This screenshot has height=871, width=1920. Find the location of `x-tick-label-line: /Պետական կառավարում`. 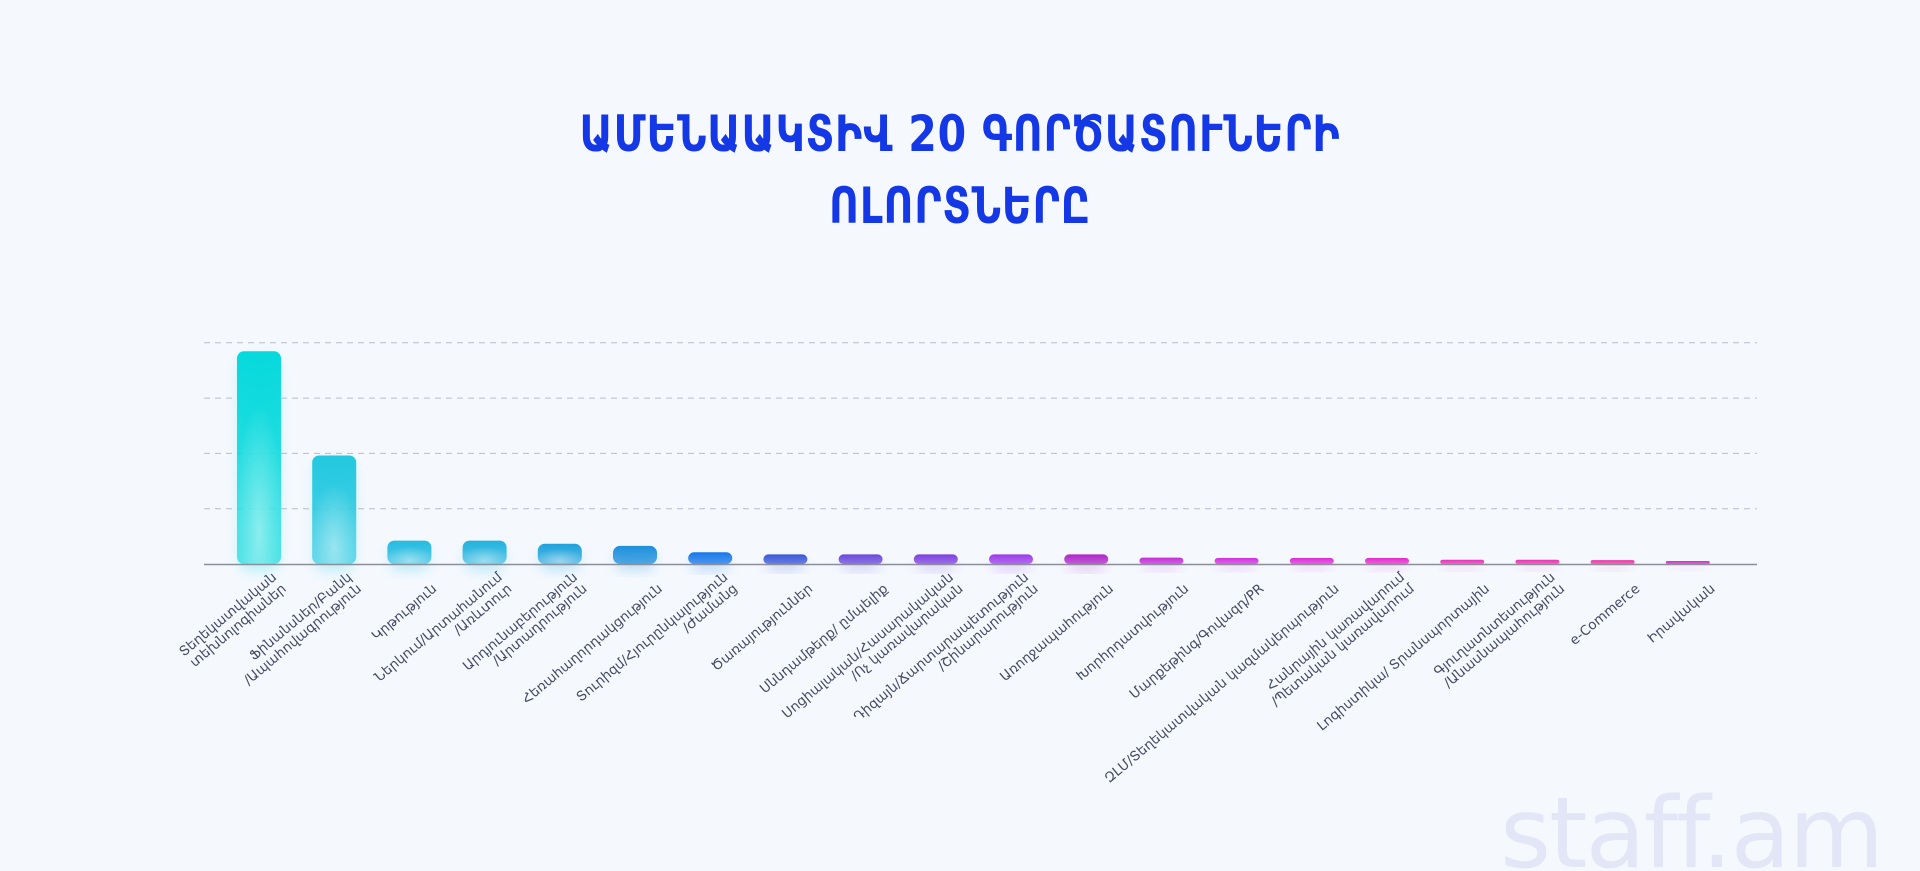

x-tick-label-line: /Պետական կառավարում is located at coordinates (1343, 645).